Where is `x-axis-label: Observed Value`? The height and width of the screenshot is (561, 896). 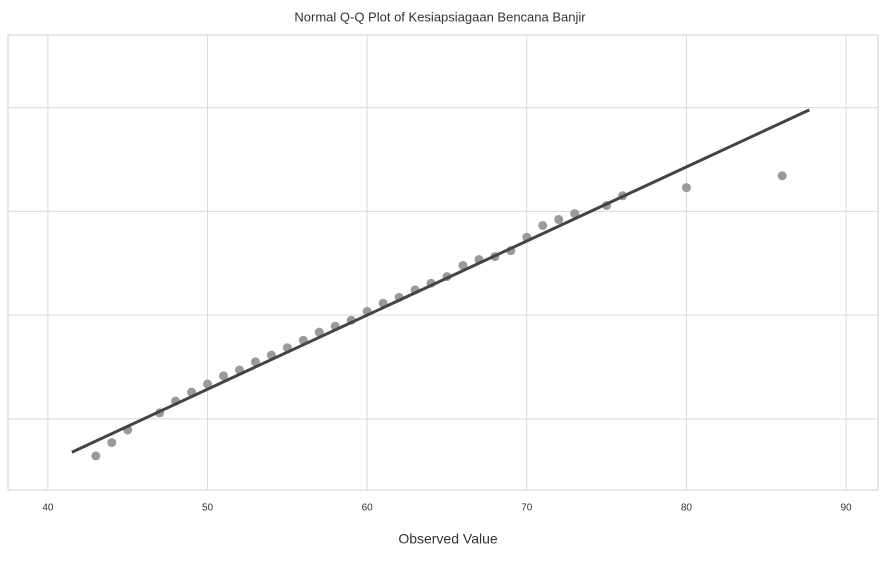
x-axis-label: Observed Value is located at coordinates (448, 539).